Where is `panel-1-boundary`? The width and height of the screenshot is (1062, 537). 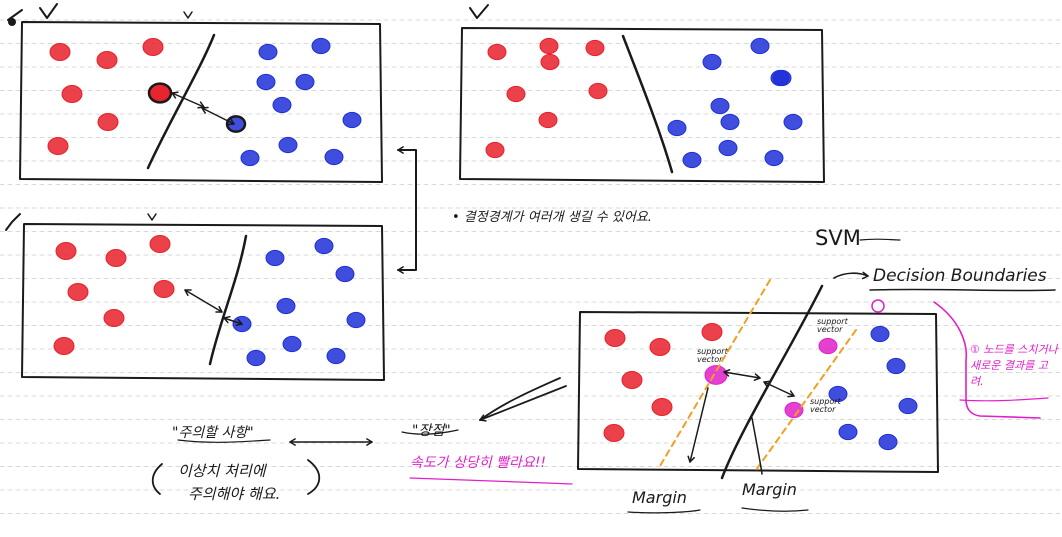
panel-1-boundary is located at coordinates (181, 101).